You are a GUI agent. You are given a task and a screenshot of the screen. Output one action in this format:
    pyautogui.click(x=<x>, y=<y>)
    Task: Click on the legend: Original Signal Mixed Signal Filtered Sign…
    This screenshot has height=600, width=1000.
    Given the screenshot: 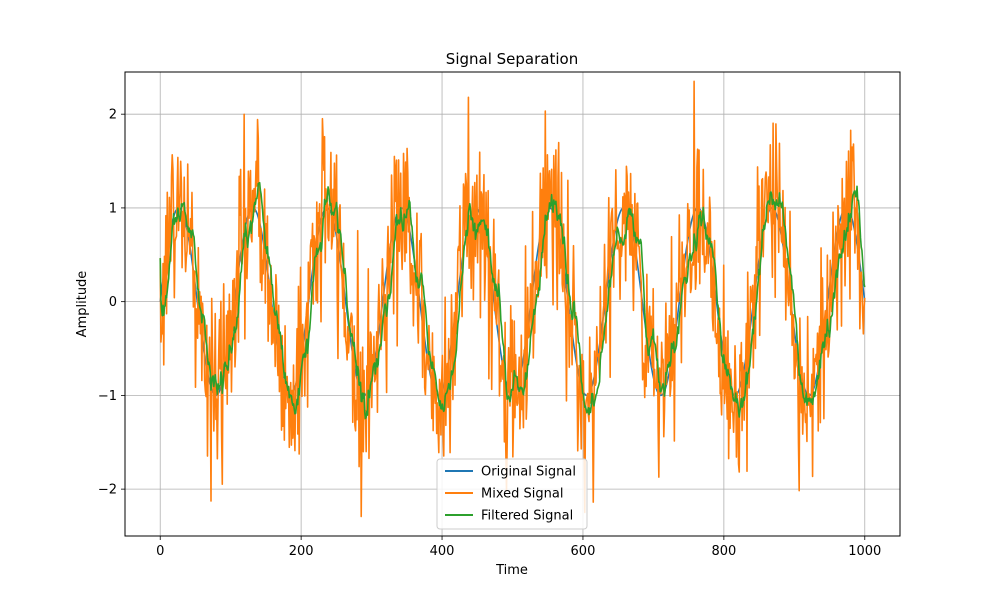 What is the action you would take?
    pyautogui.click(x=512, y=494)
    